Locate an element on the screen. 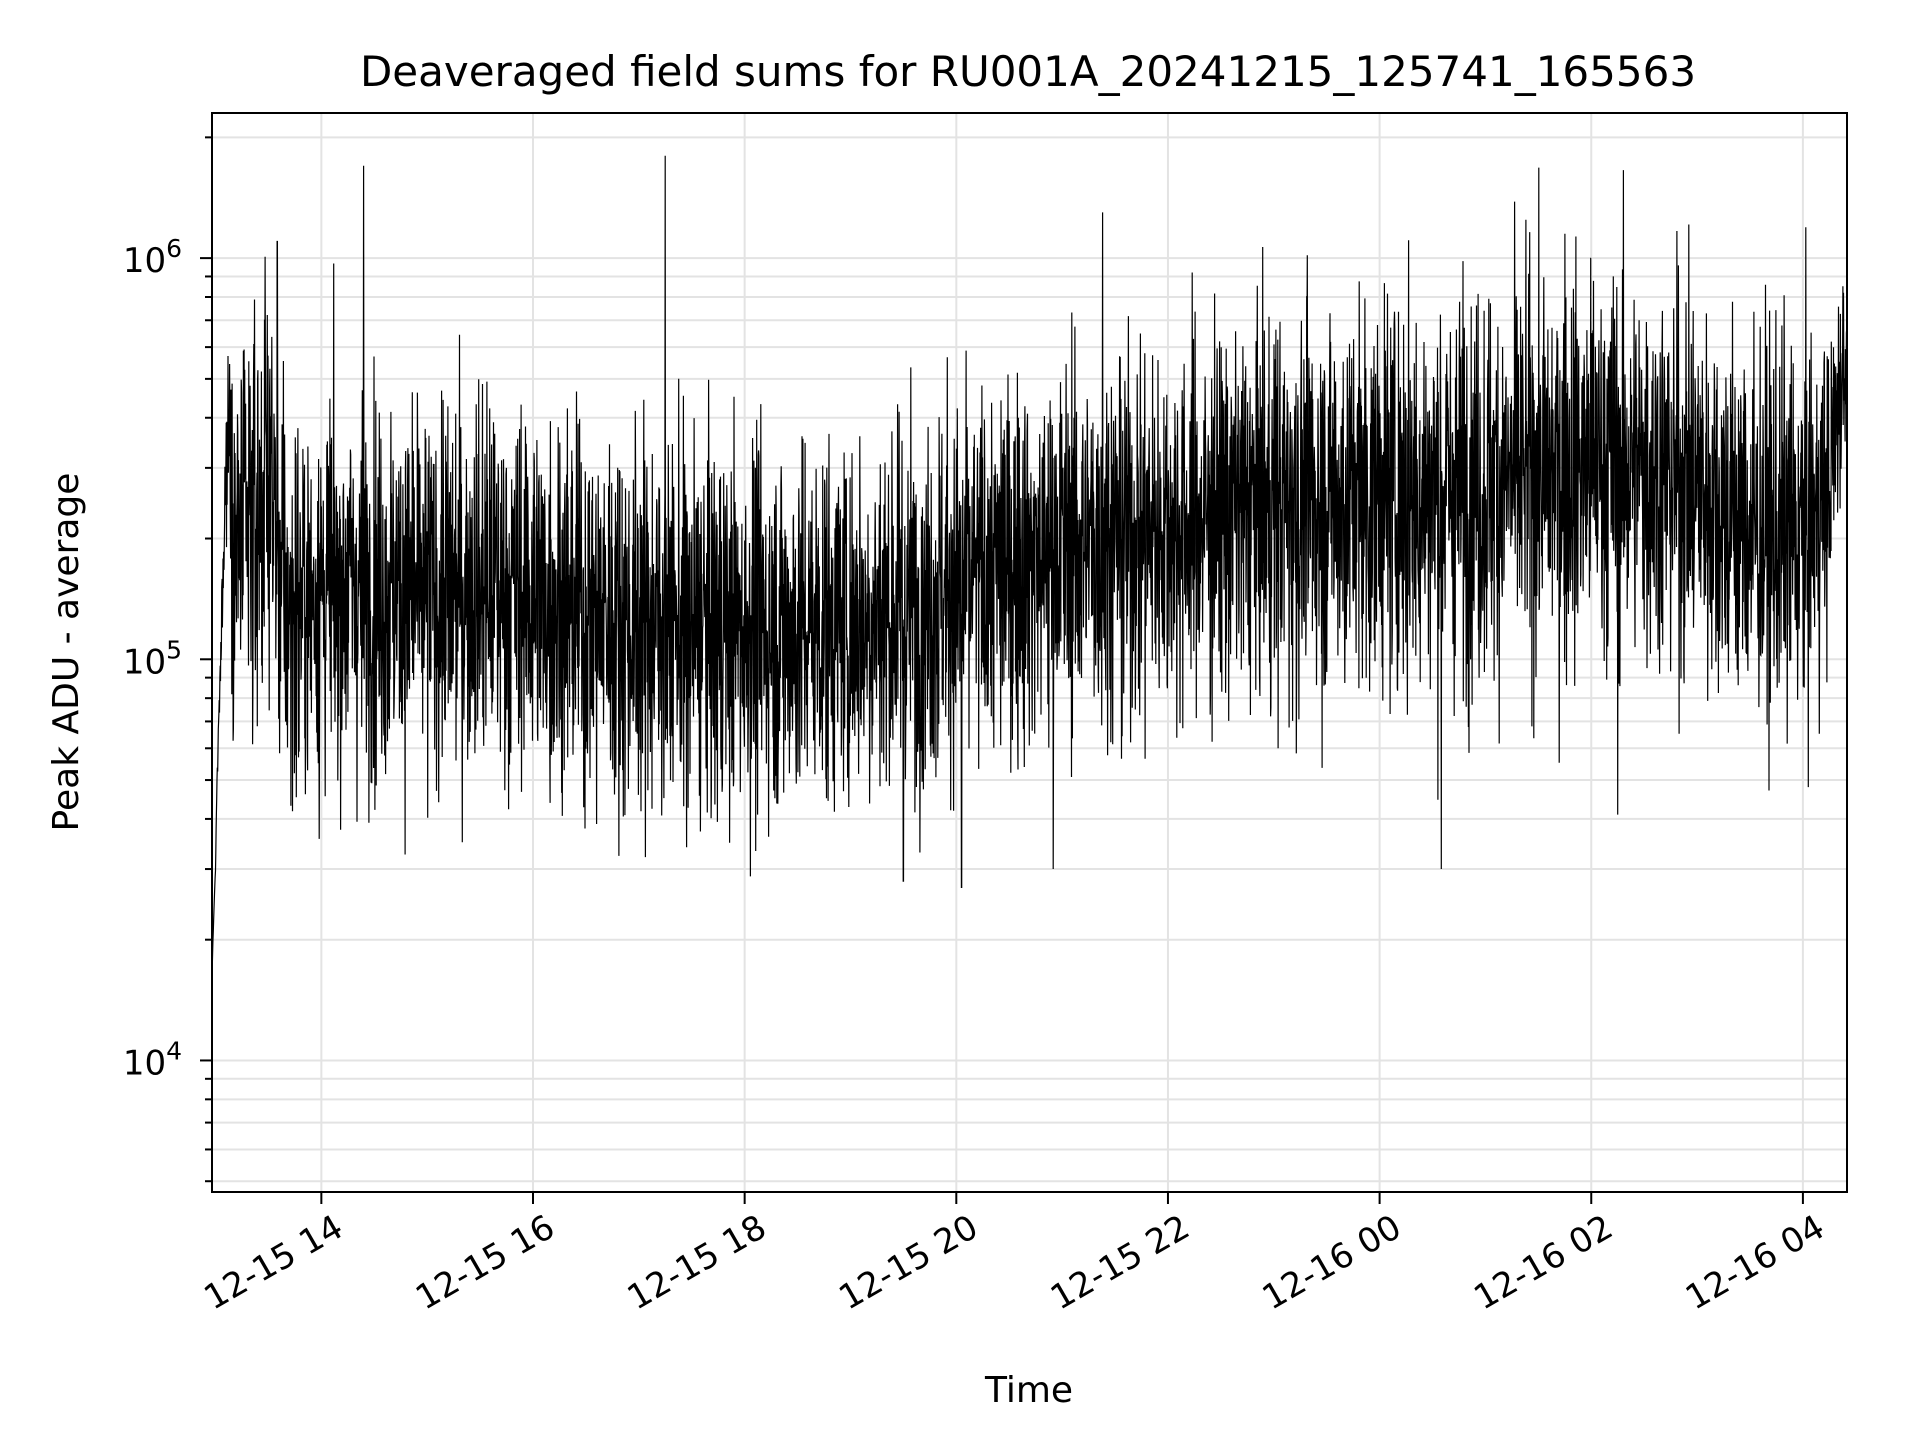 This screenshot has width=1920, height=1440. x-tick-label: 12-15 16 is located at coordinates (485, 1262).